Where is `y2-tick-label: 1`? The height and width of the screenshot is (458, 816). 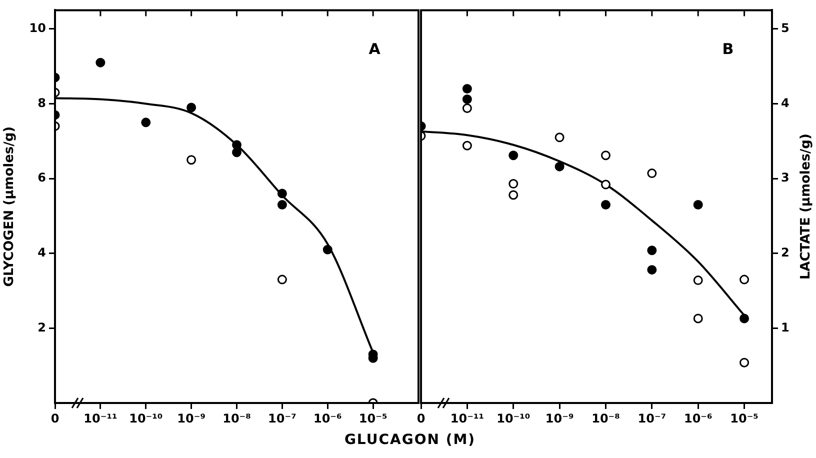
y2-tick-label: 1 is located at coordinates (785, 327).